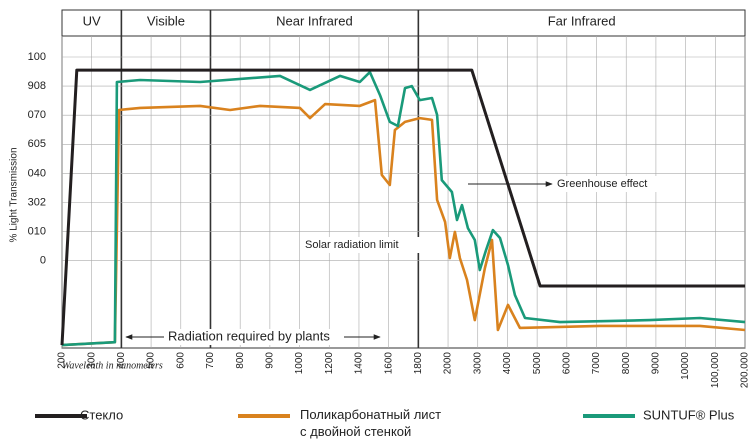 The width and height of the screenshot is (748, 443). What do you see at coordinates (388, 363) in the screenshot?
I see `x-tick-label: 1600` at bounding box center [388, 363].